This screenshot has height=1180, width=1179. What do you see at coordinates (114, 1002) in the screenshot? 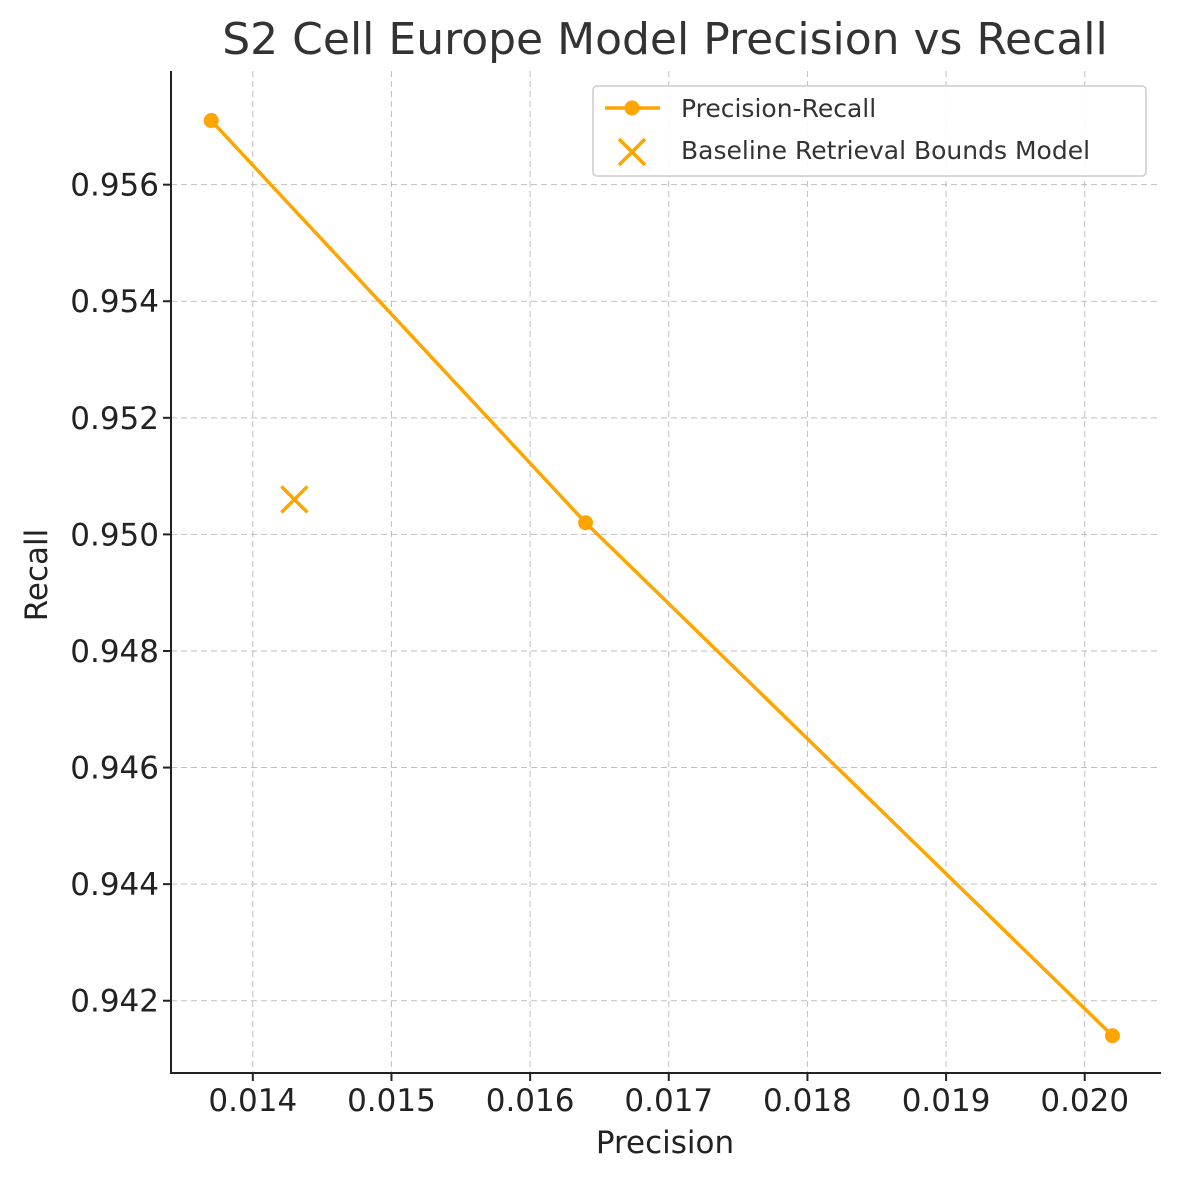
I see `y-tick-label: 0.942` at bounding box center [114, 1002].